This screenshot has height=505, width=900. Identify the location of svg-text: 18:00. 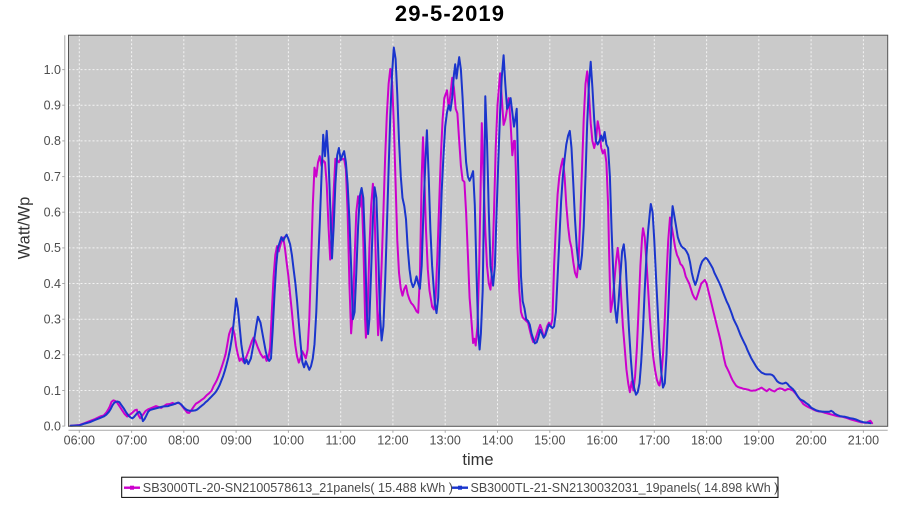
(706, 441).